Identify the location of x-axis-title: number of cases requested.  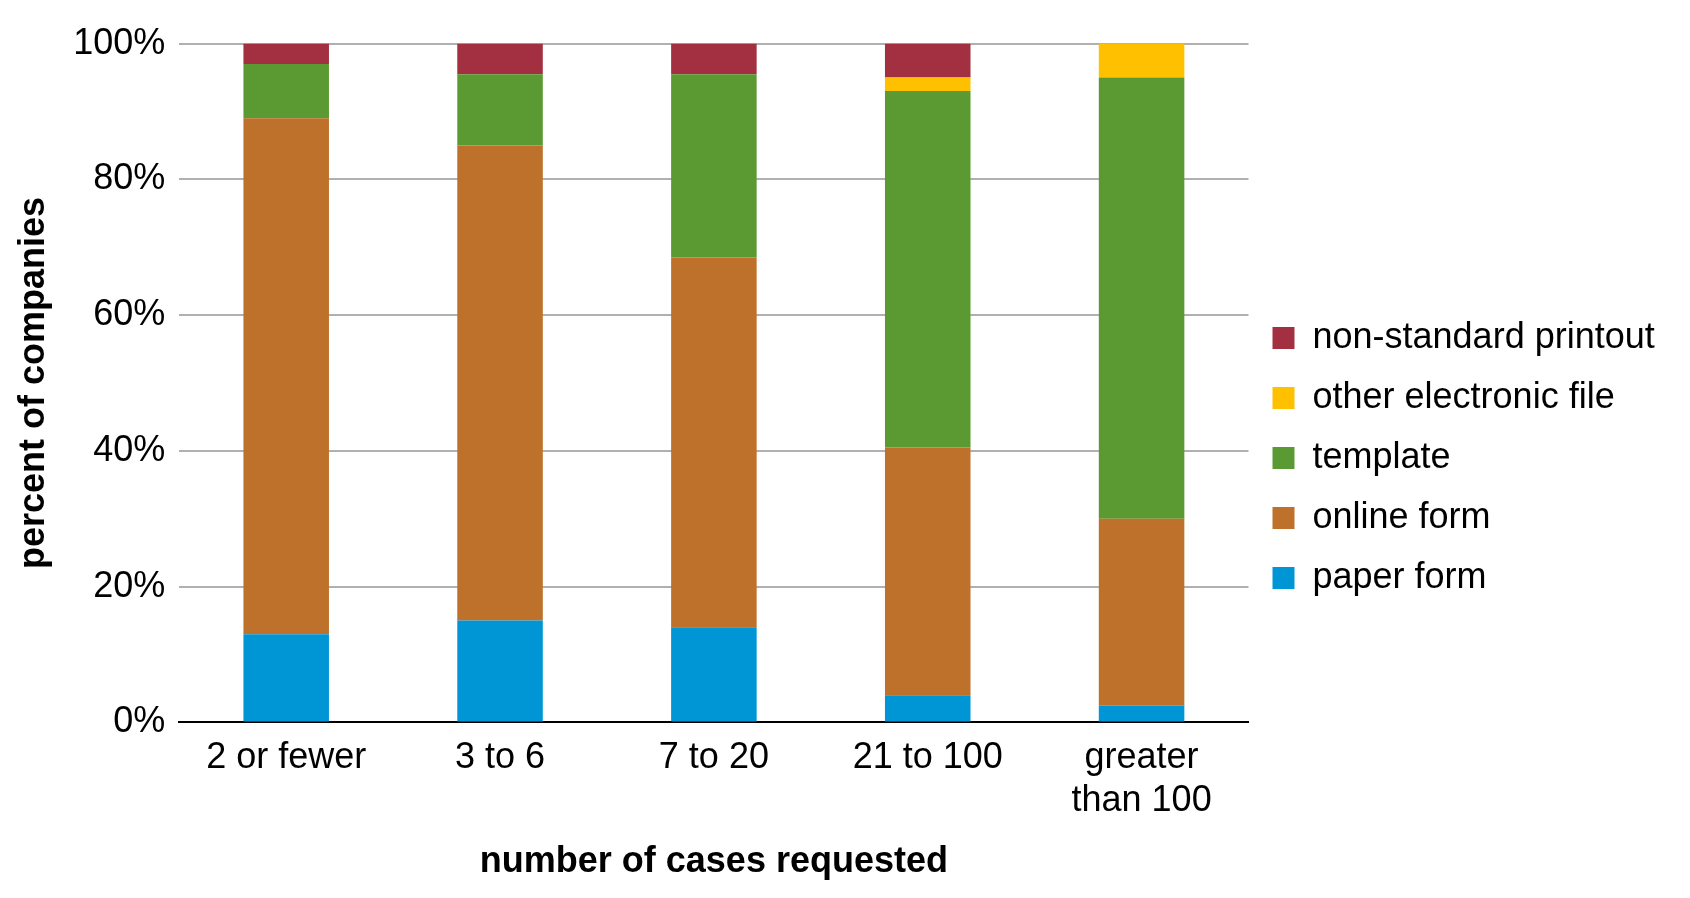
(713, 860).